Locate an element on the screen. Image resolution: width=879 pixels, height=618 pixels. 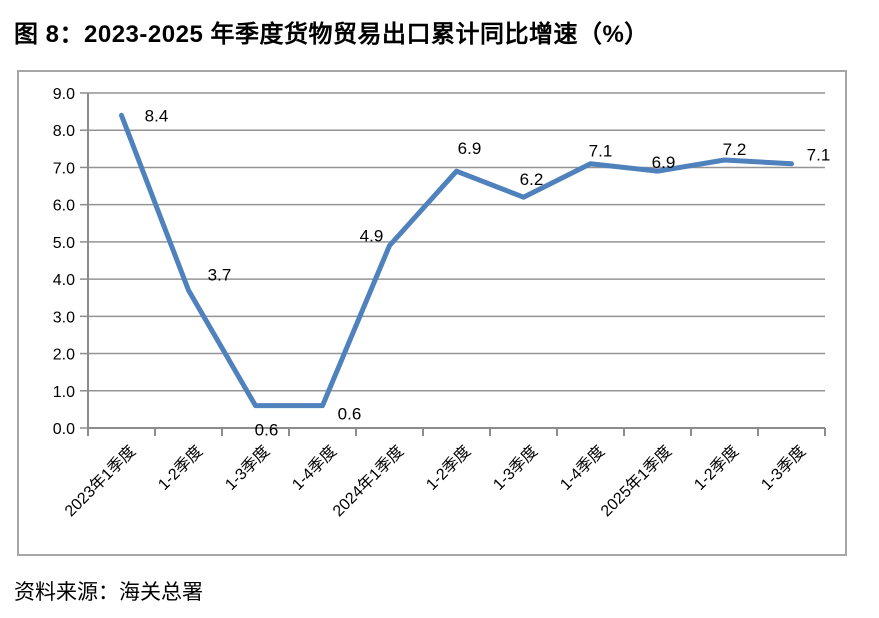
svg-text: 9.0 is located at coordinates (64, 94).